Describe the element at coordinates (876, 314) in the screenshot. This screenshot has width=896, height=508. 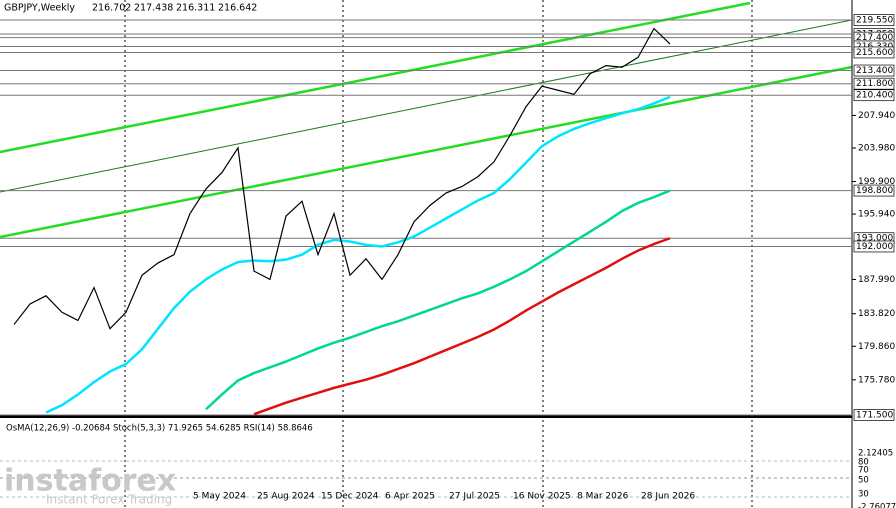
I see `y-tick-label: 183.820` at that location.